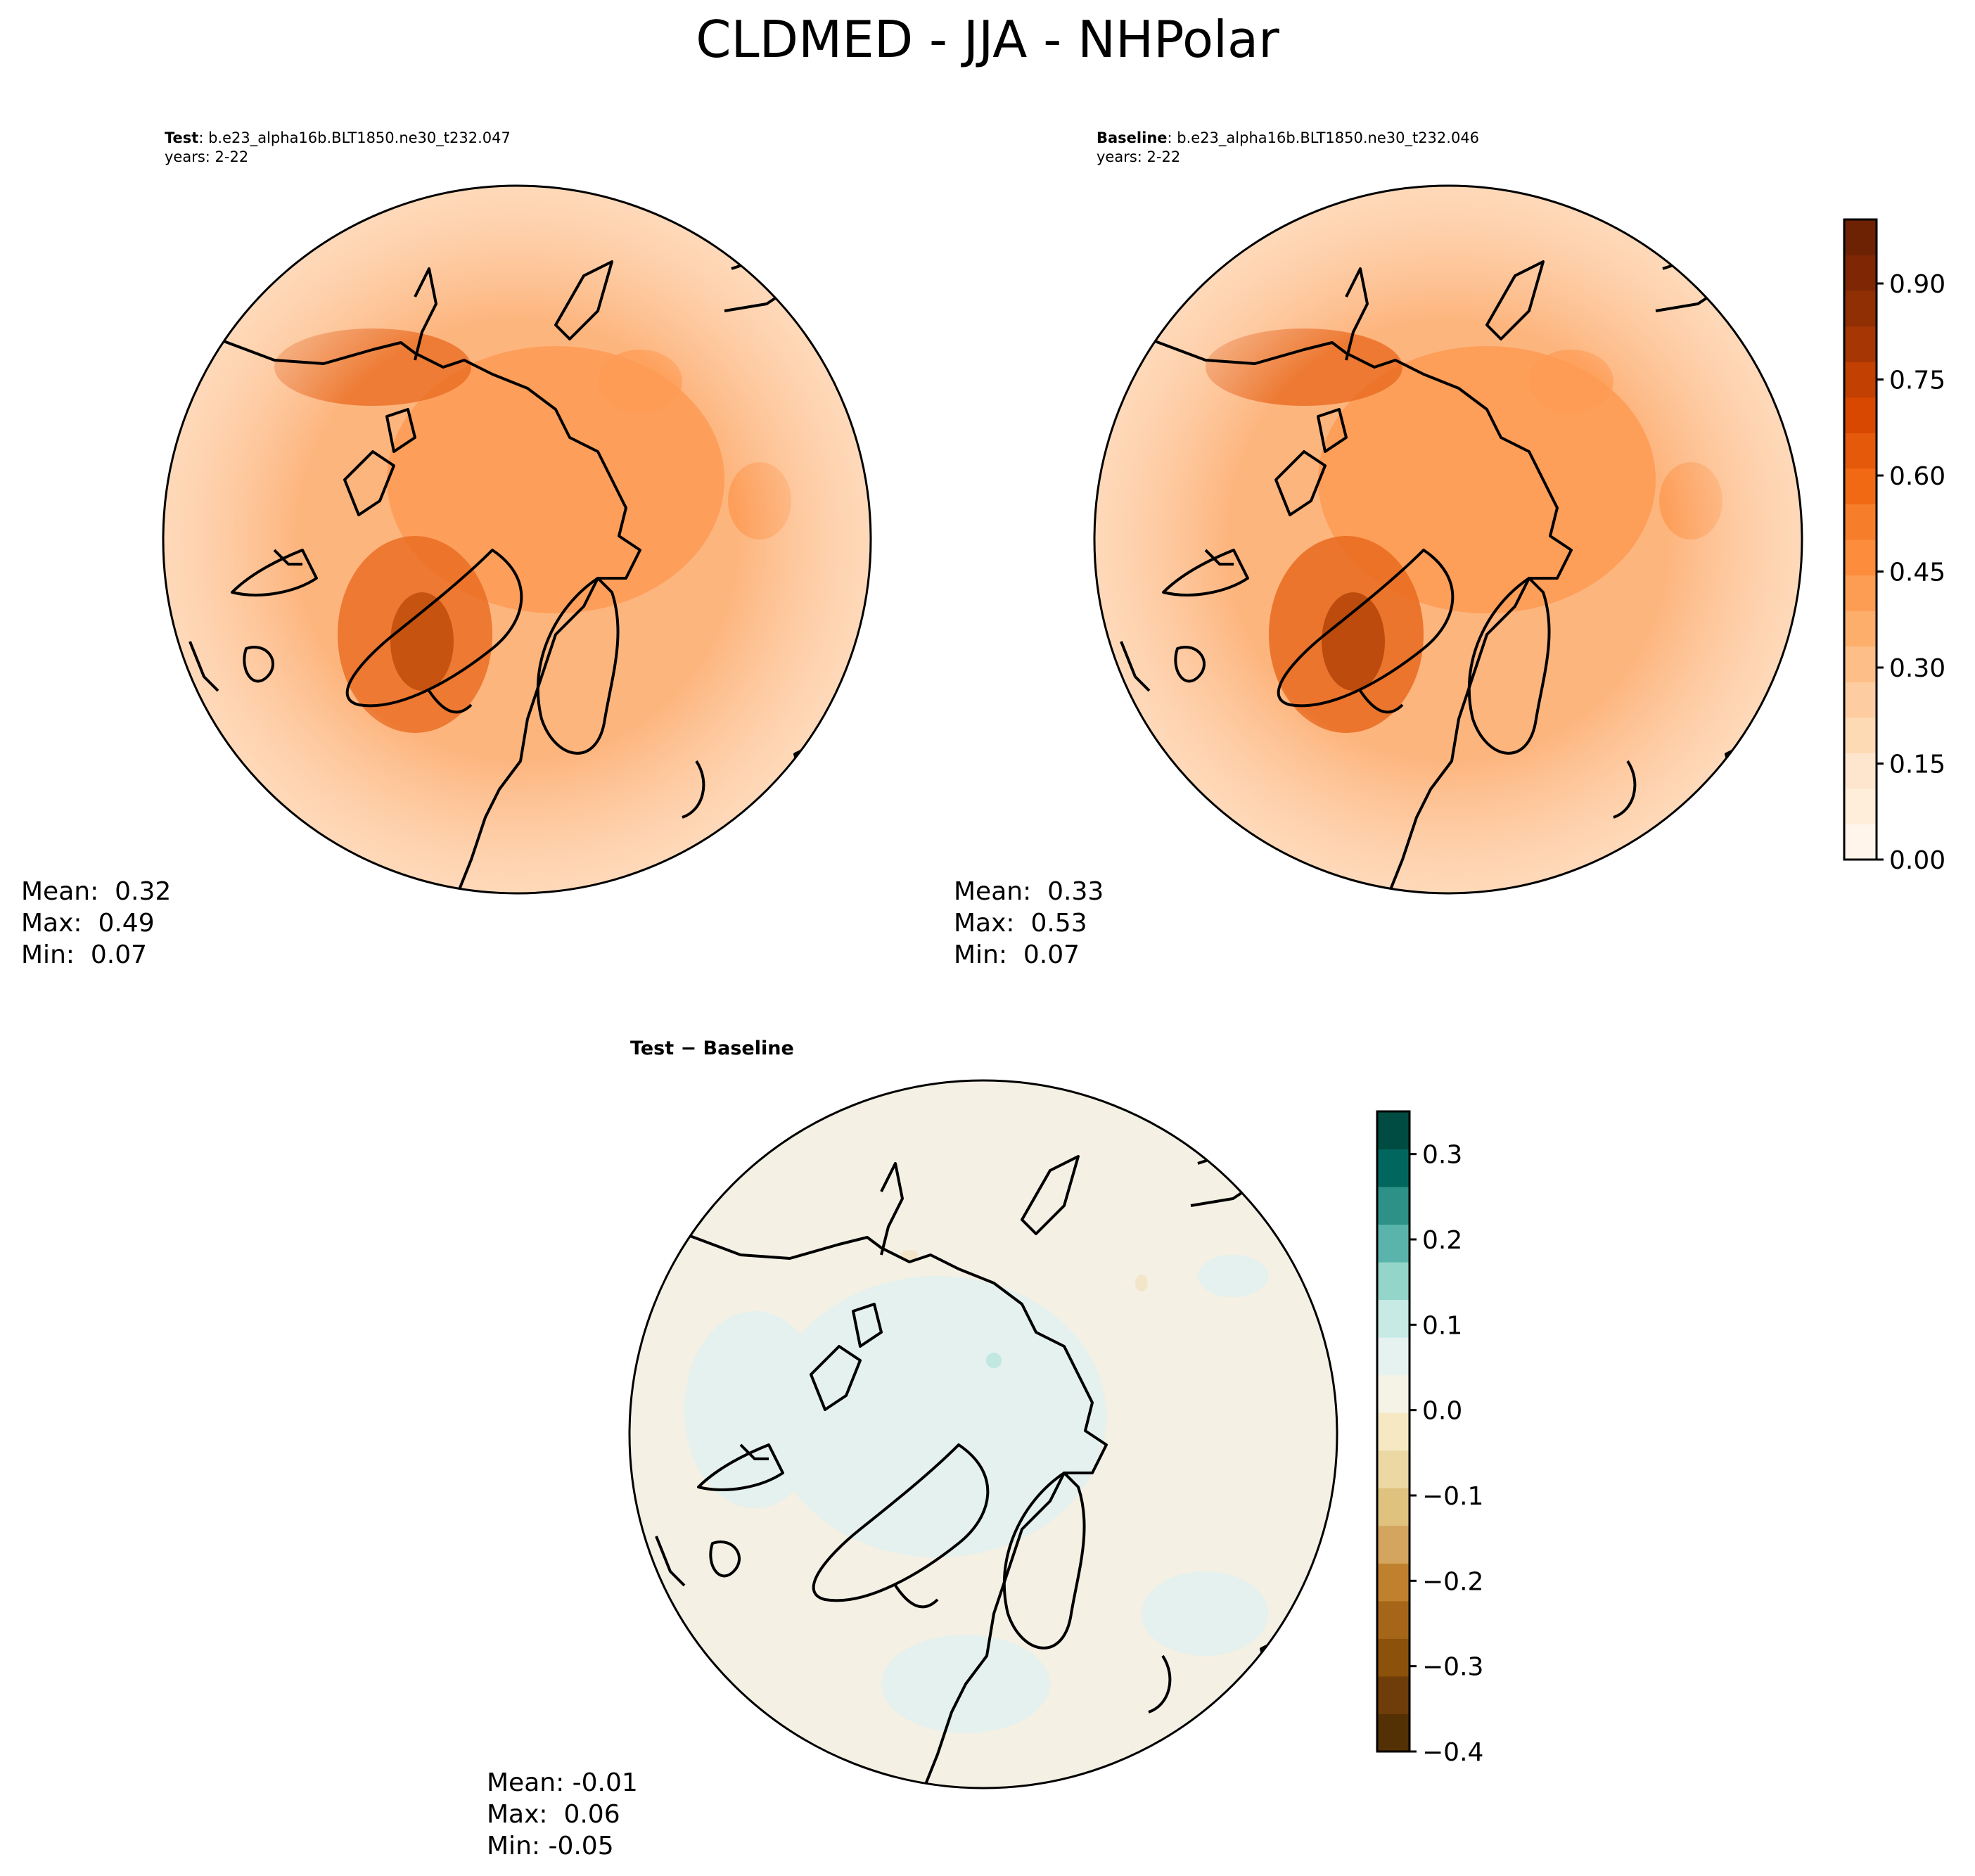 The height and width of the screenshot is (1876, 1975). I want to click on diff-colorbar-tick-label: −0.1, so click(1452, 1496).